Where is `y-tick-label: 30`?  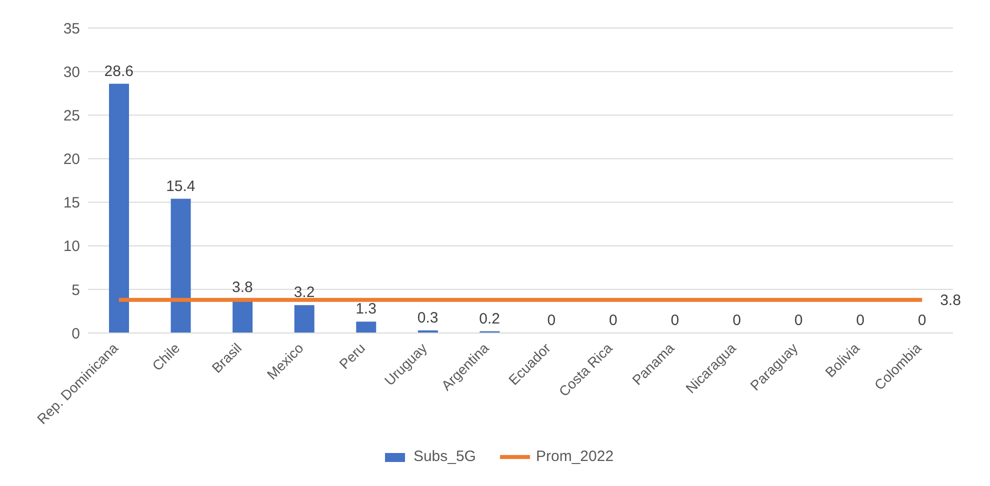
y-tick-label: 30 is located at coordinates (71, 72).